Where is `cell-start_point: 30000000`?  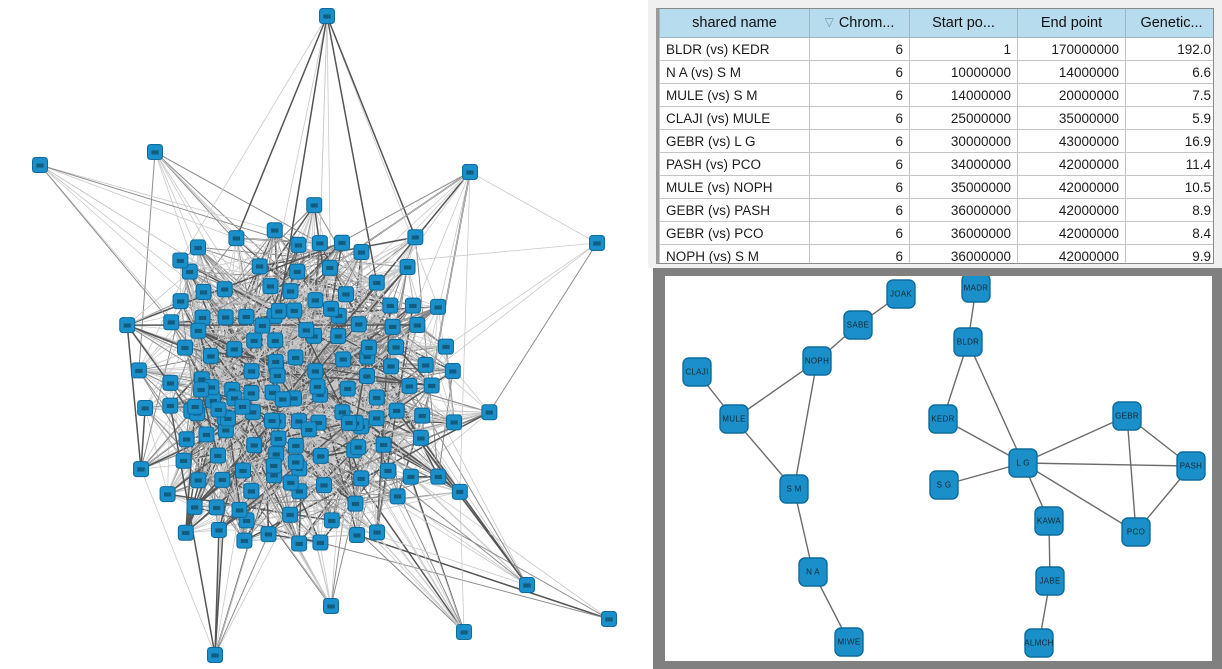 cell-start_point: 30000000 is located at coordinates (963, 141).